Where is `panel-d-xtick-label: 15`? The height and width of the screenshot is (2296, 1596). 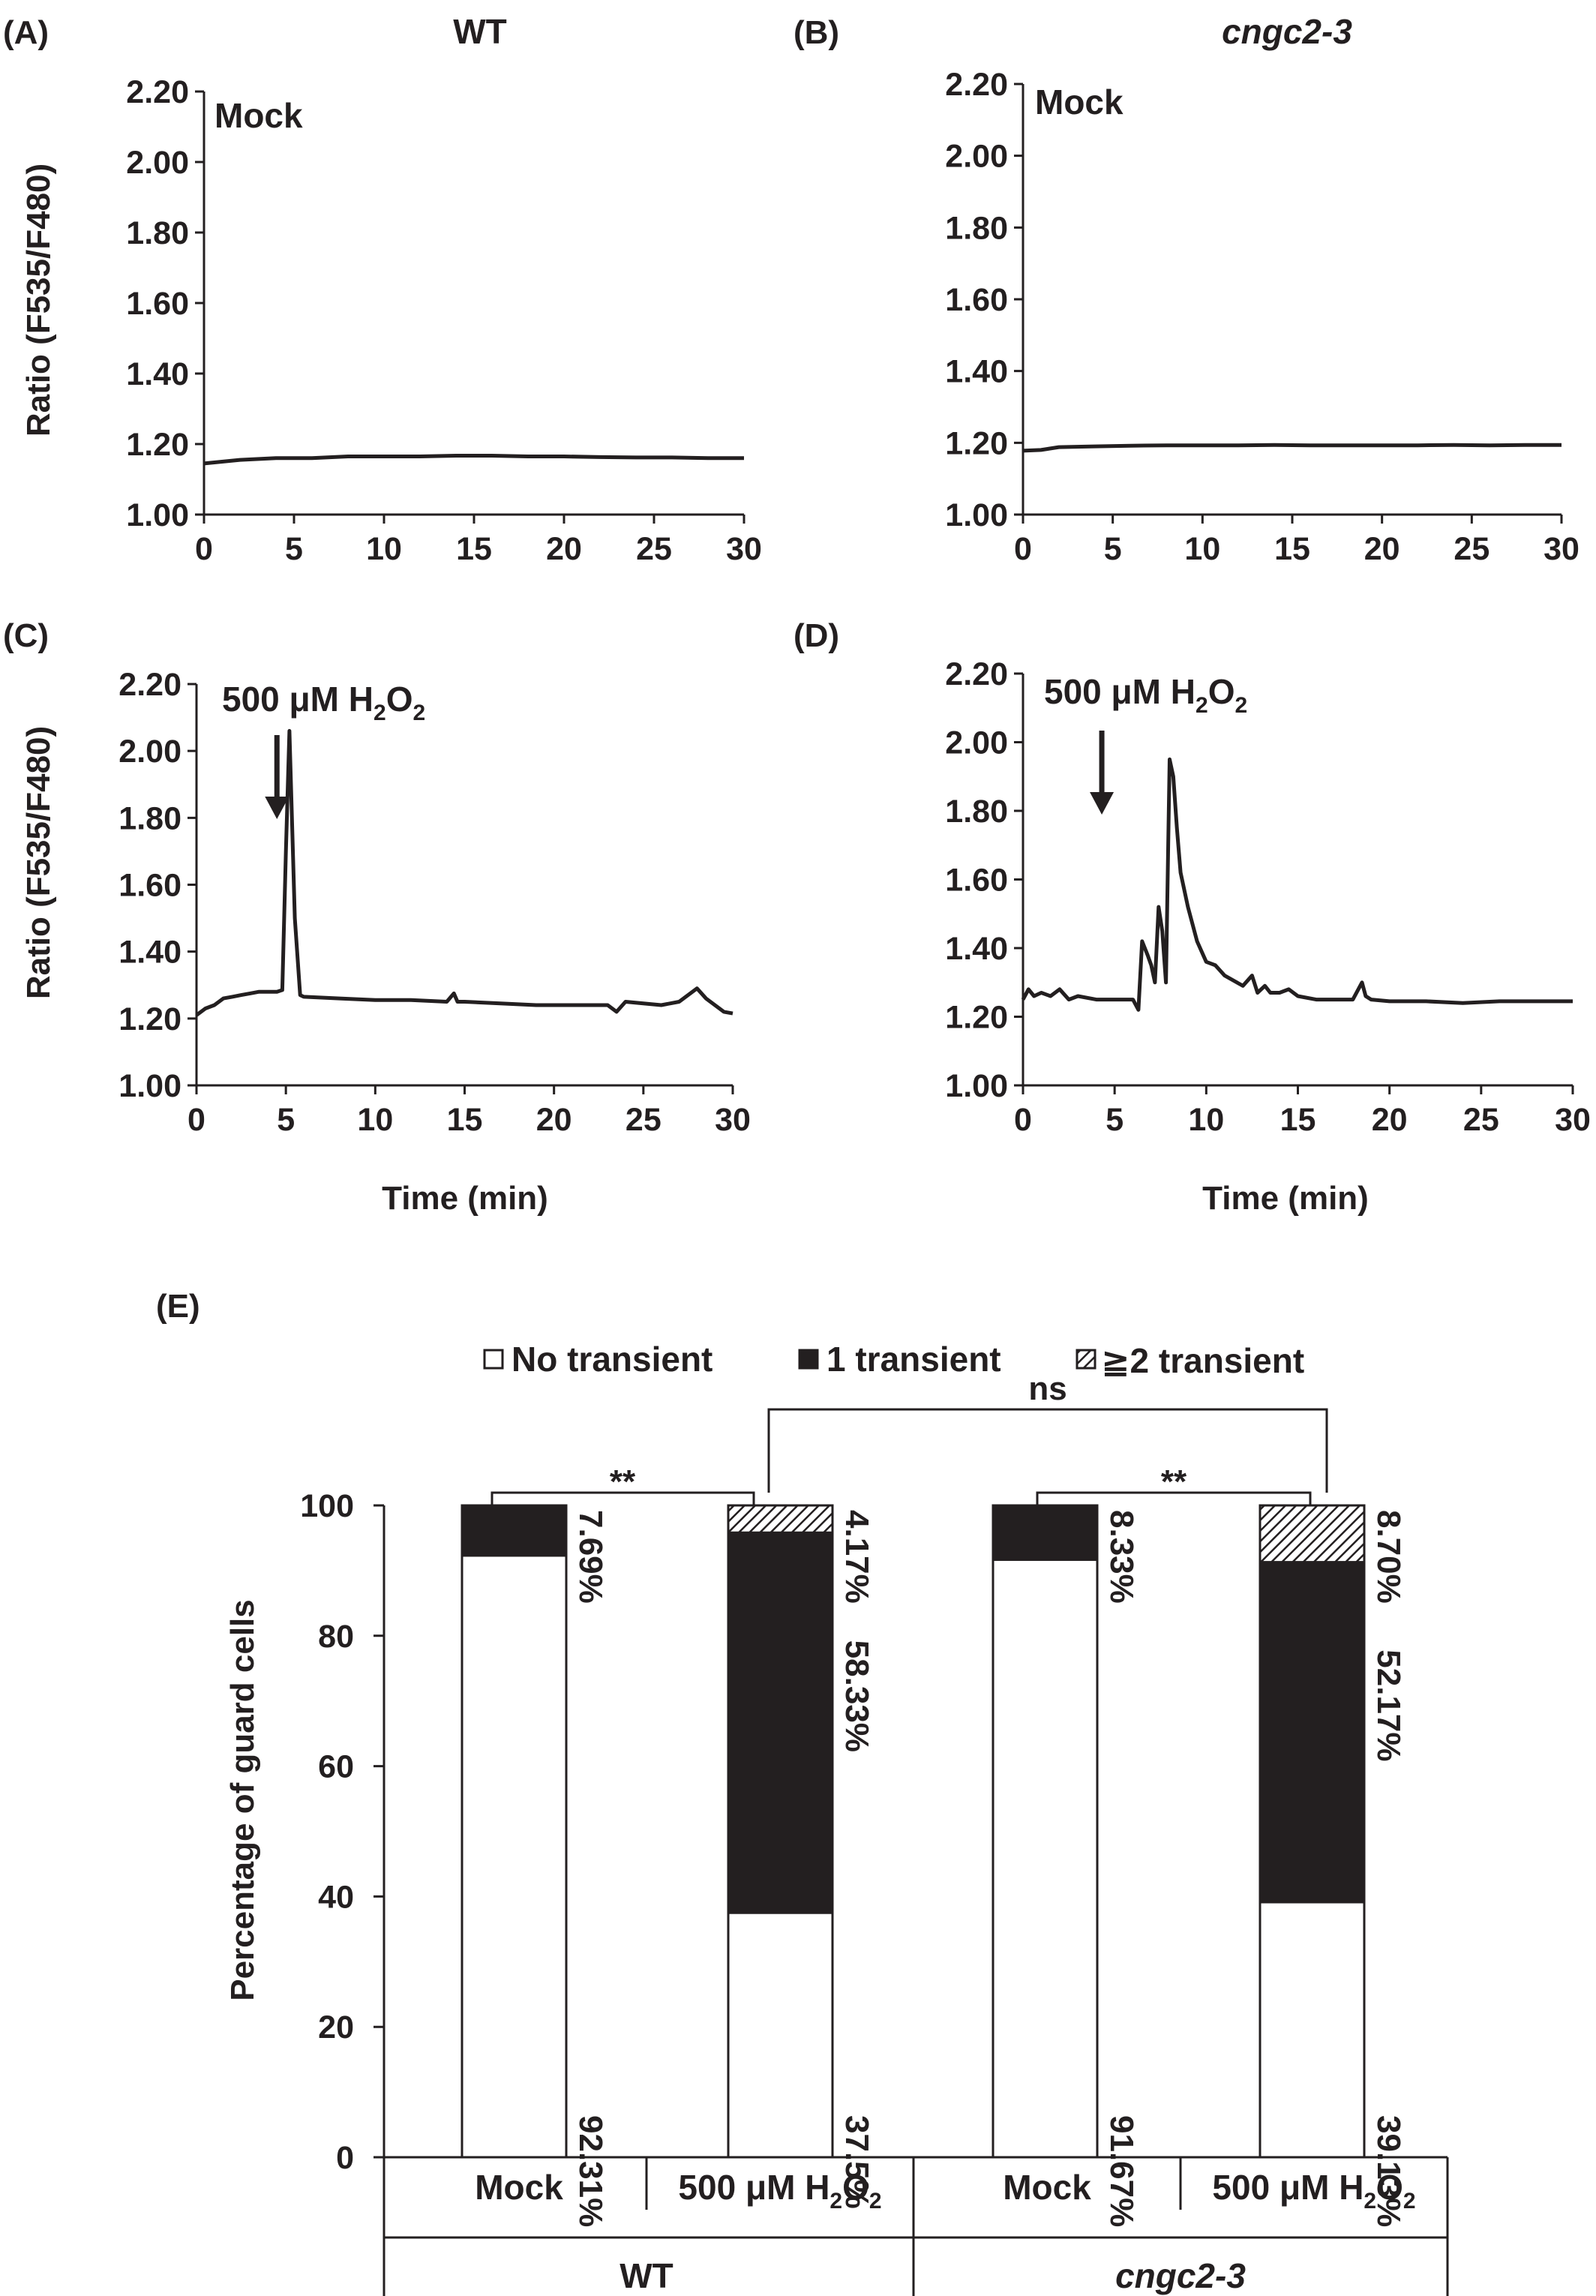 panel-d-xtick-label: 15 is located at coordinates (1298, 1120).